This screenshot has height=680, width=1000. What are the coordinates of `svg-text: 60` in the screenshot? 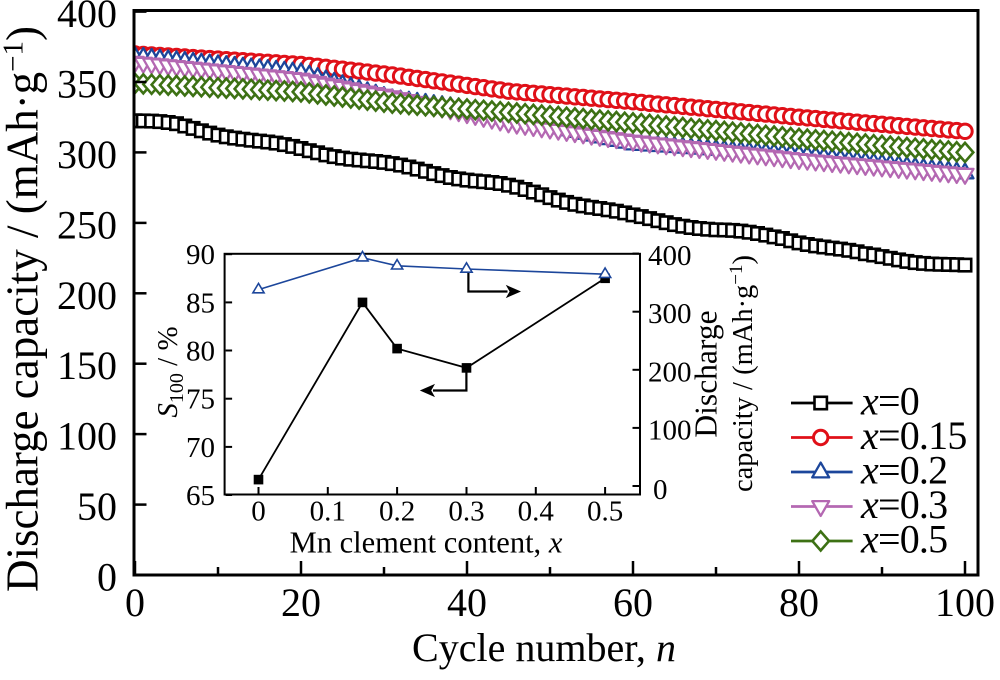 It's located at (633, 602).